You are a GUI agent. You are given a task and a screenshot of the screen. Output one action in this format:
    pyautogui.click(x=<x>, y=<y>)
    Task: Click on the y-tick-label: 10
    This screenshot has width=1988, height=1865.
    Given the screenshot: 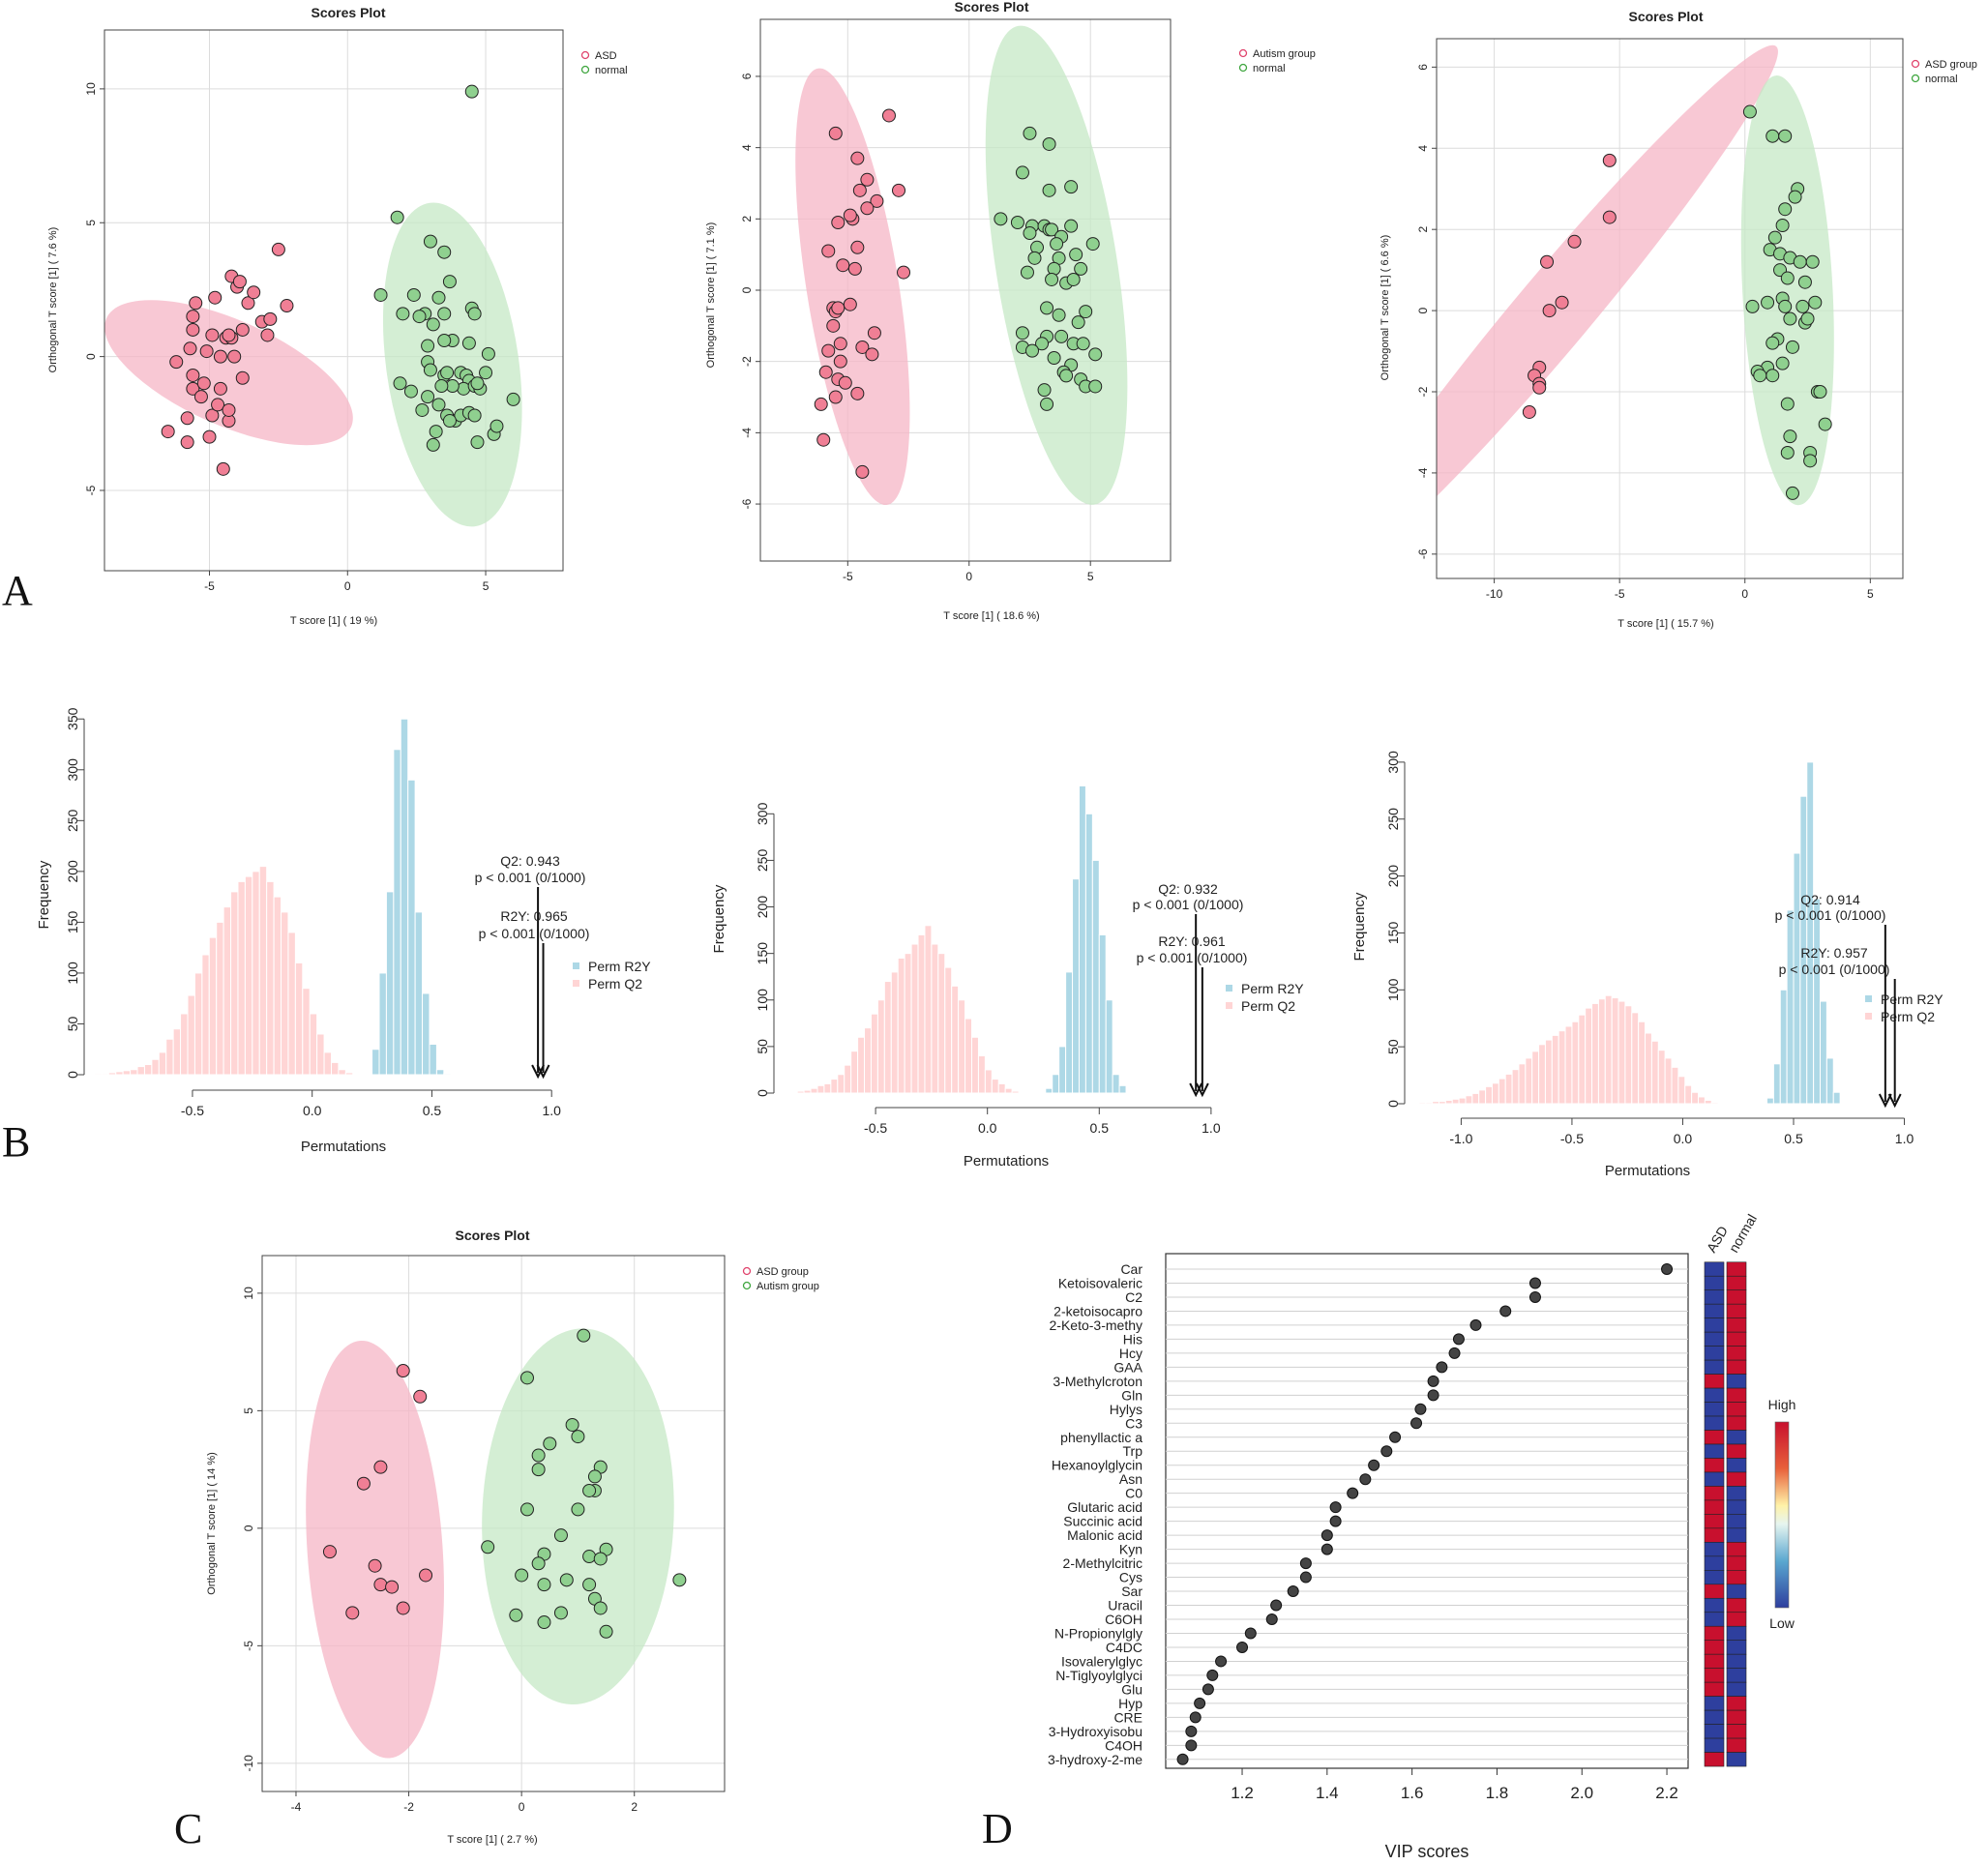 What is the action you would take?
    pyautogui.click(x=91, y=89)
    